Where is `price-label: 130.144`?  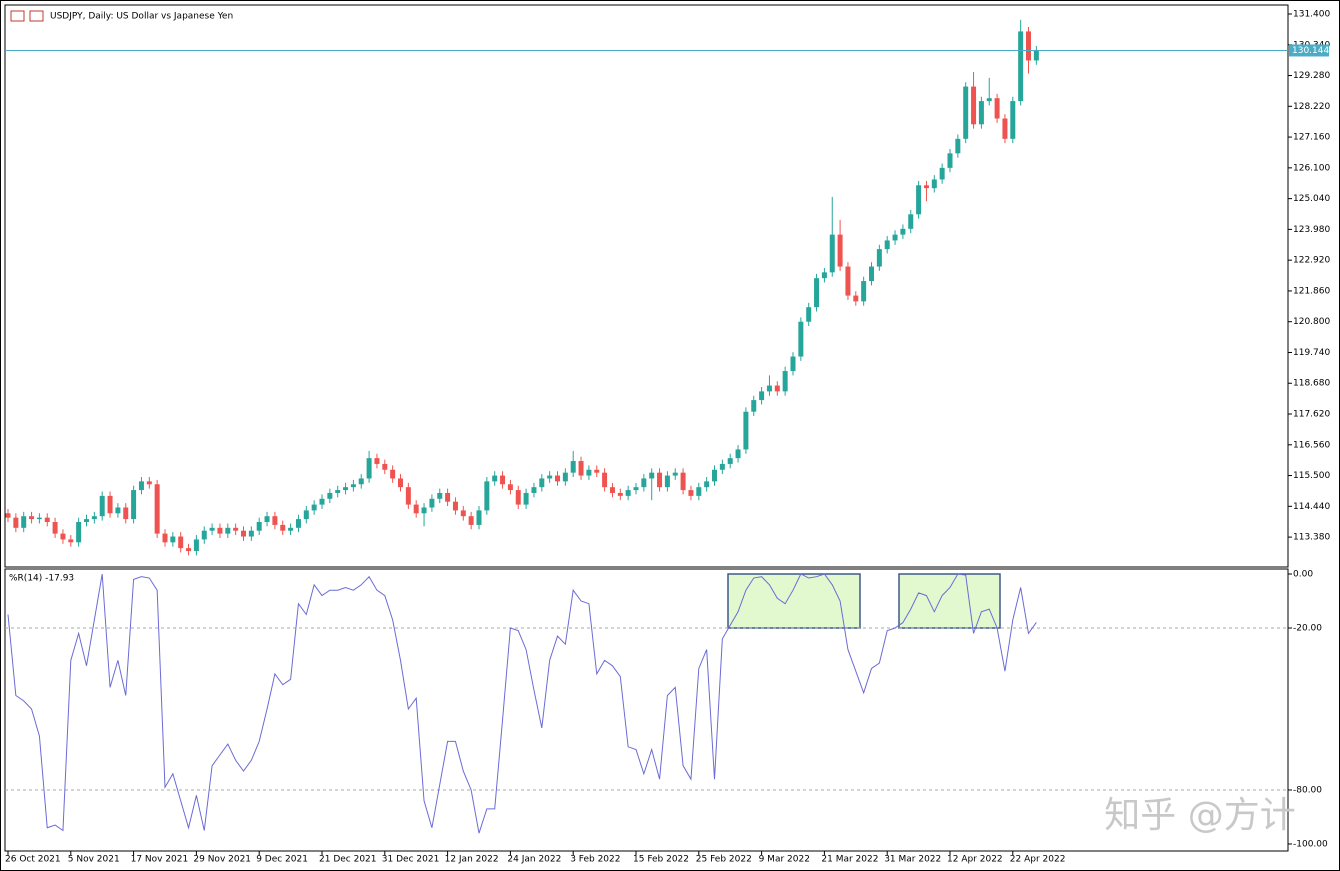 price-label: 130.144 is located at coordinates (1310, 51).